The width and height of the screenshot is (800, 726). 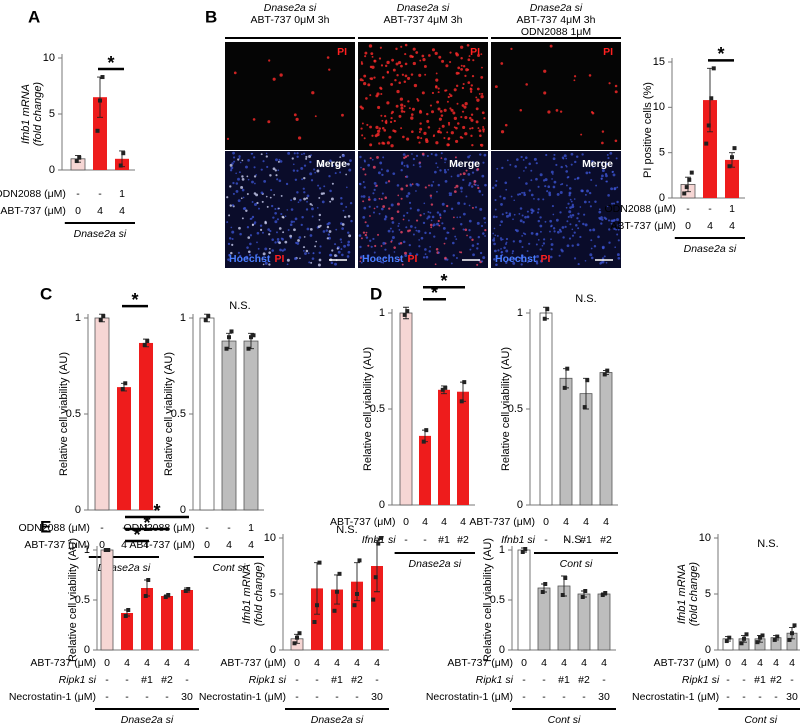 What do you see at coordinates (289, 20) in the screenshot?
I see `micrograph-header: ABT-737 0μM 3h` at bounding box center [289, 20].